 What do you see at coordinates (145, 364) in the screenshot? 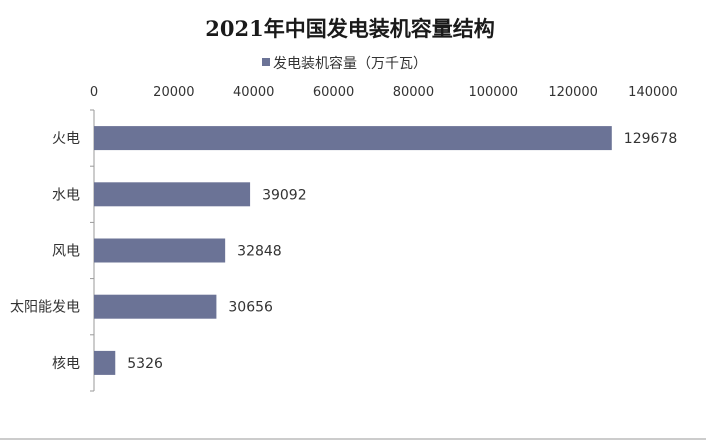
I see `data-label: 5326` at bounding box center [145, 364].